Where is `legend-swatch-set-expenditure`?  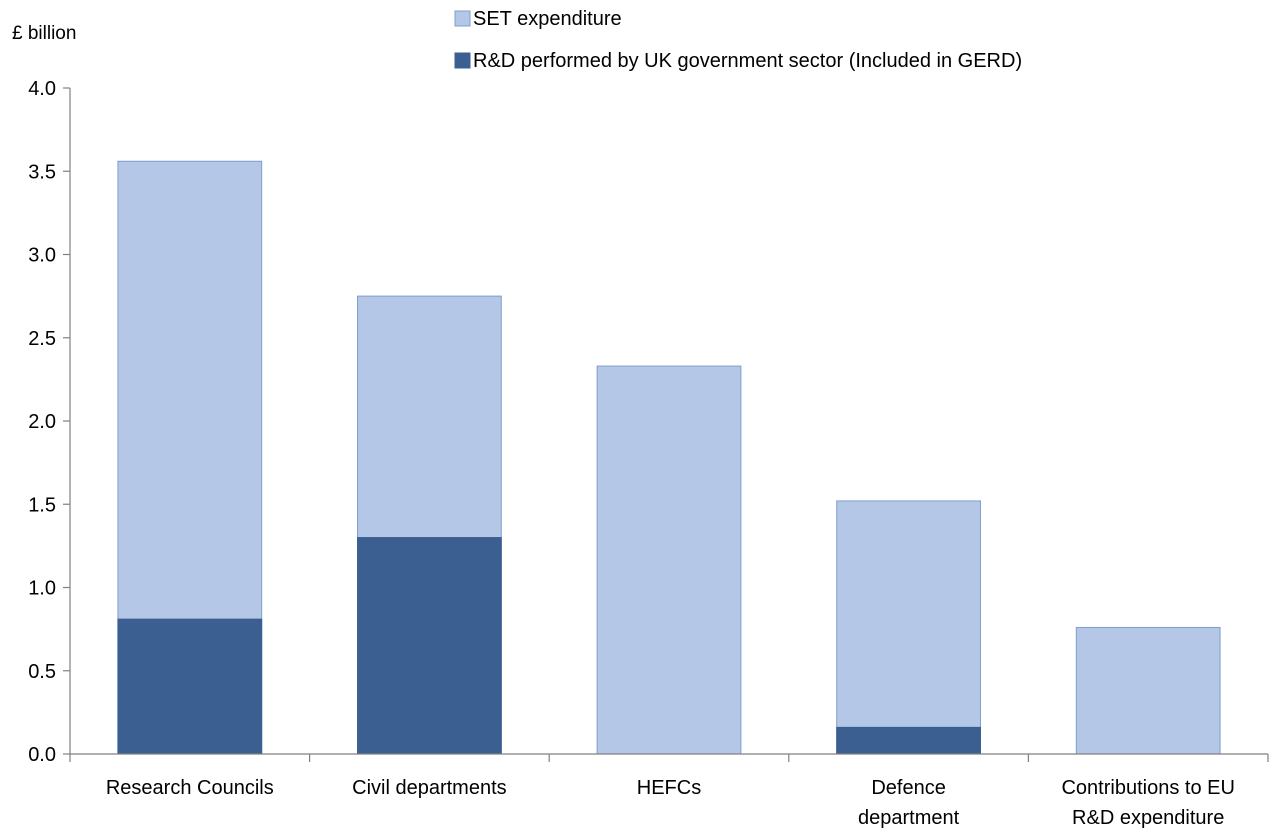
legend-swatch-set-expenditure is located at coordinates (462, 18).